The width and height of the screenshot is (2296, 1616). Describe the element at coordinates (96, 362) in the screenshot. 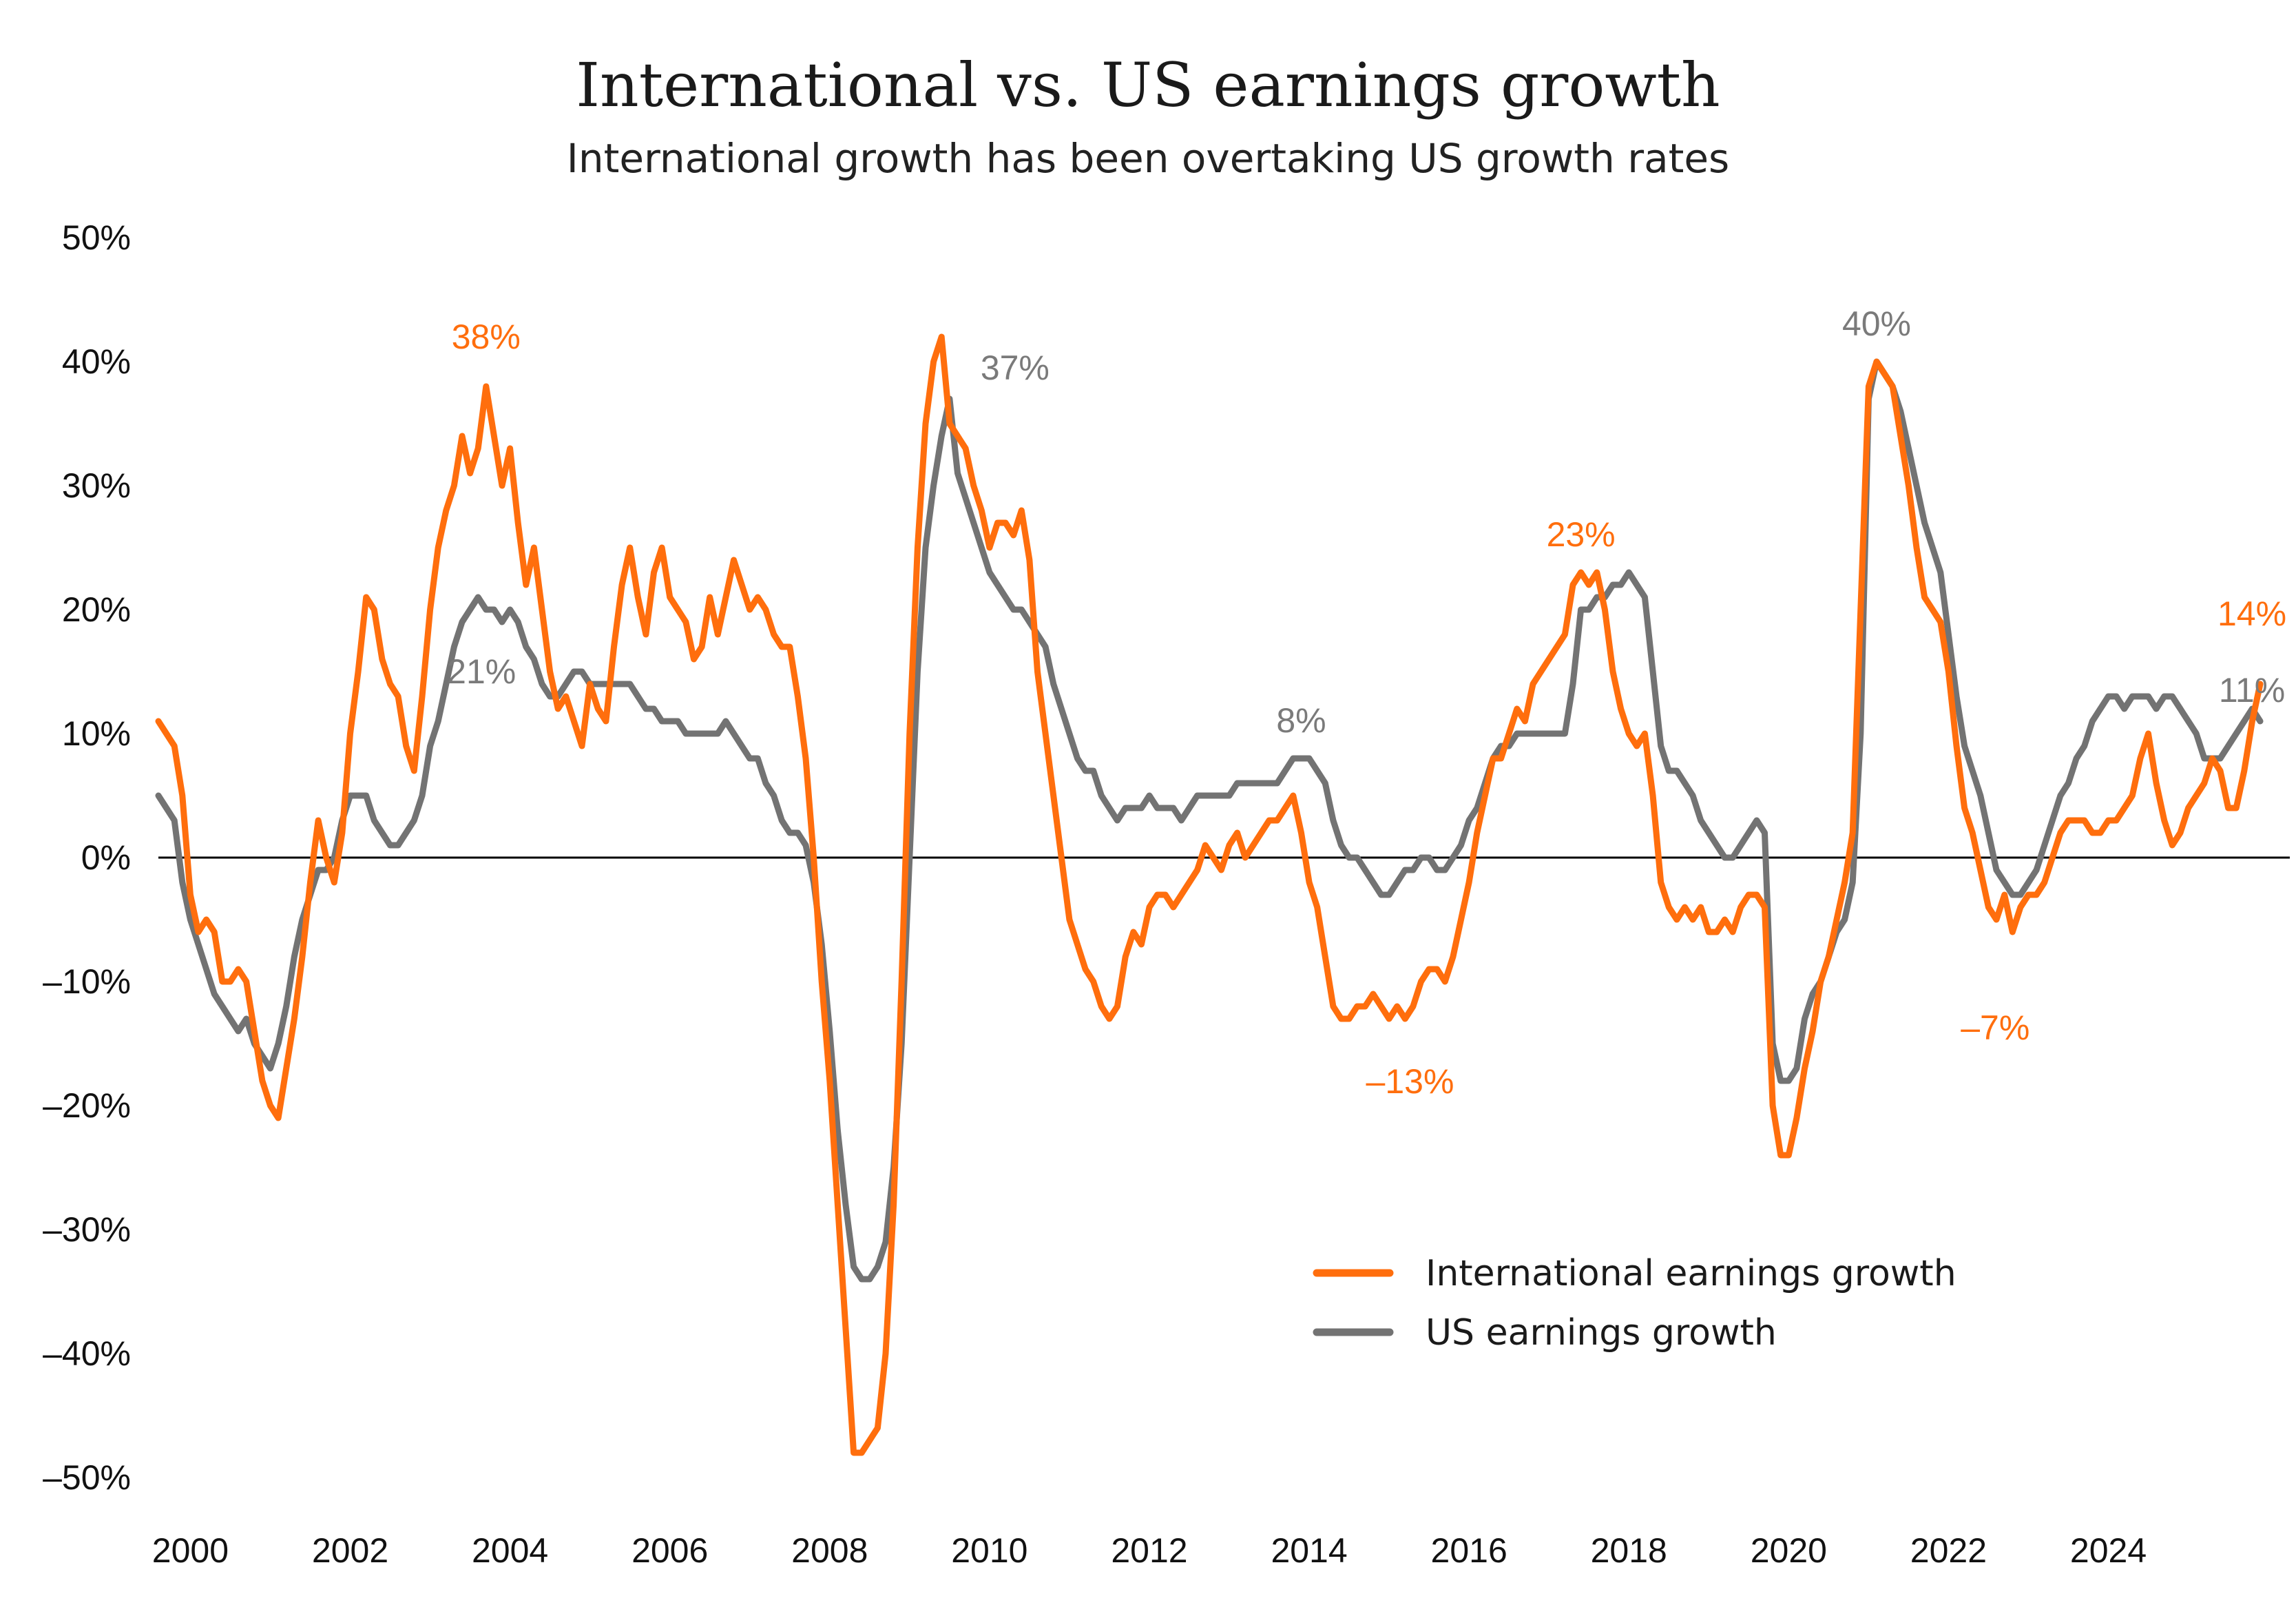

I see `y-tick-label: 40%` at that location.